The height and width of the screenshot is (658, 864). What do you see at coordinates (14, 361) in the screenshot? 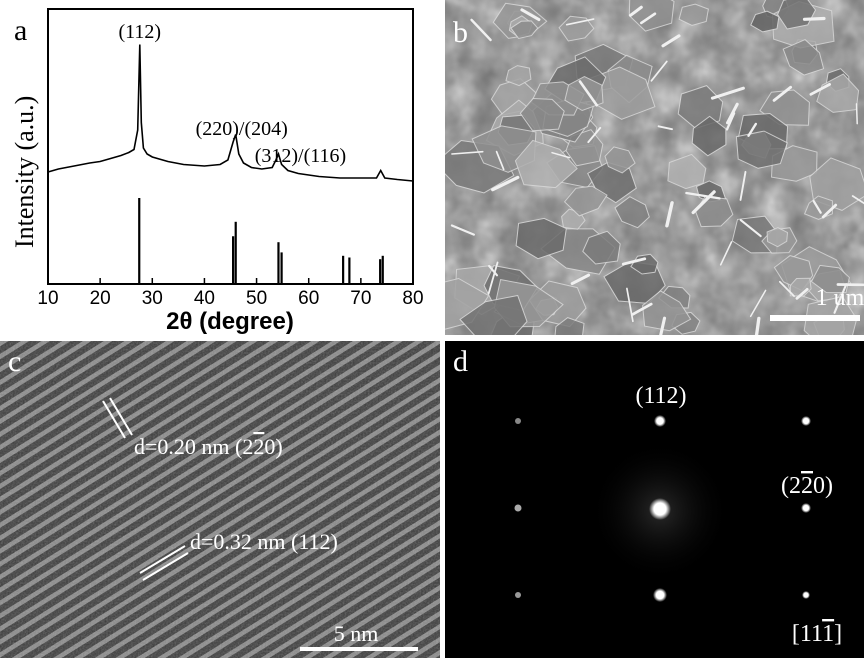
I see `panel-label-c: c` at bounding box center [14, 361].